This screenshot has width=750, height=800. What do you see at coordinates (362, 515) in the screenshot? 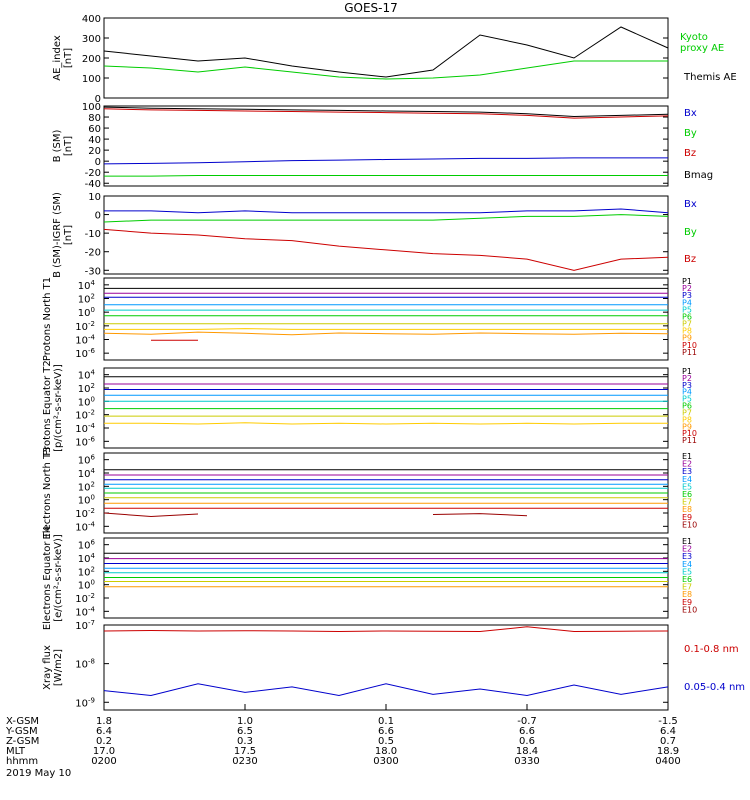
I see `series-line-e10` at bounding box center [362, 515].